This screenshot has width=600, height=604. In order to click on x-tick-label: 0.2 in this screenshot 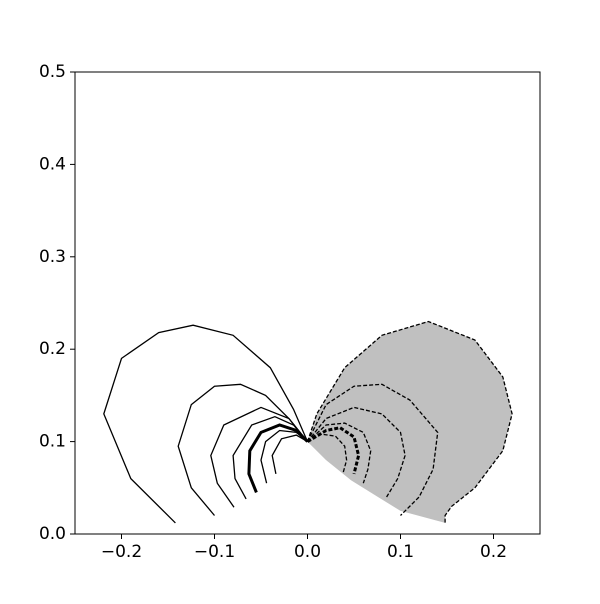, I will do `click(493, 552)`.